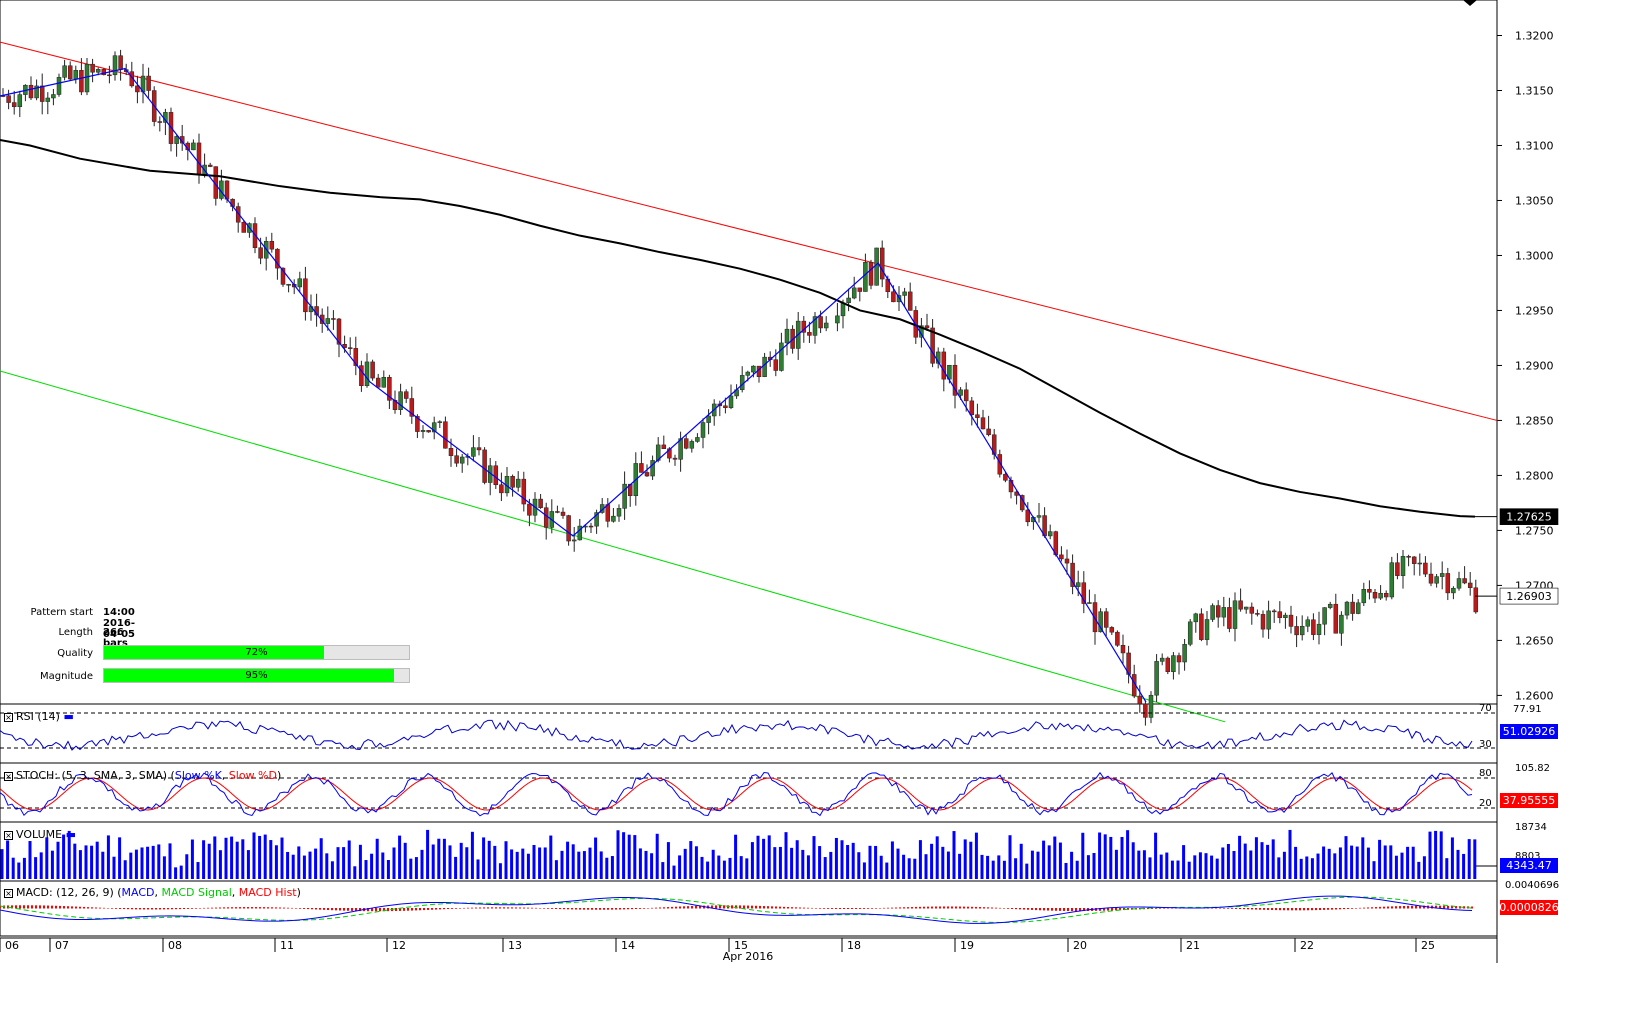 The image size is (1651, 1014). I want to click on price-tick-label: 1.2750, so click(1534, 530).